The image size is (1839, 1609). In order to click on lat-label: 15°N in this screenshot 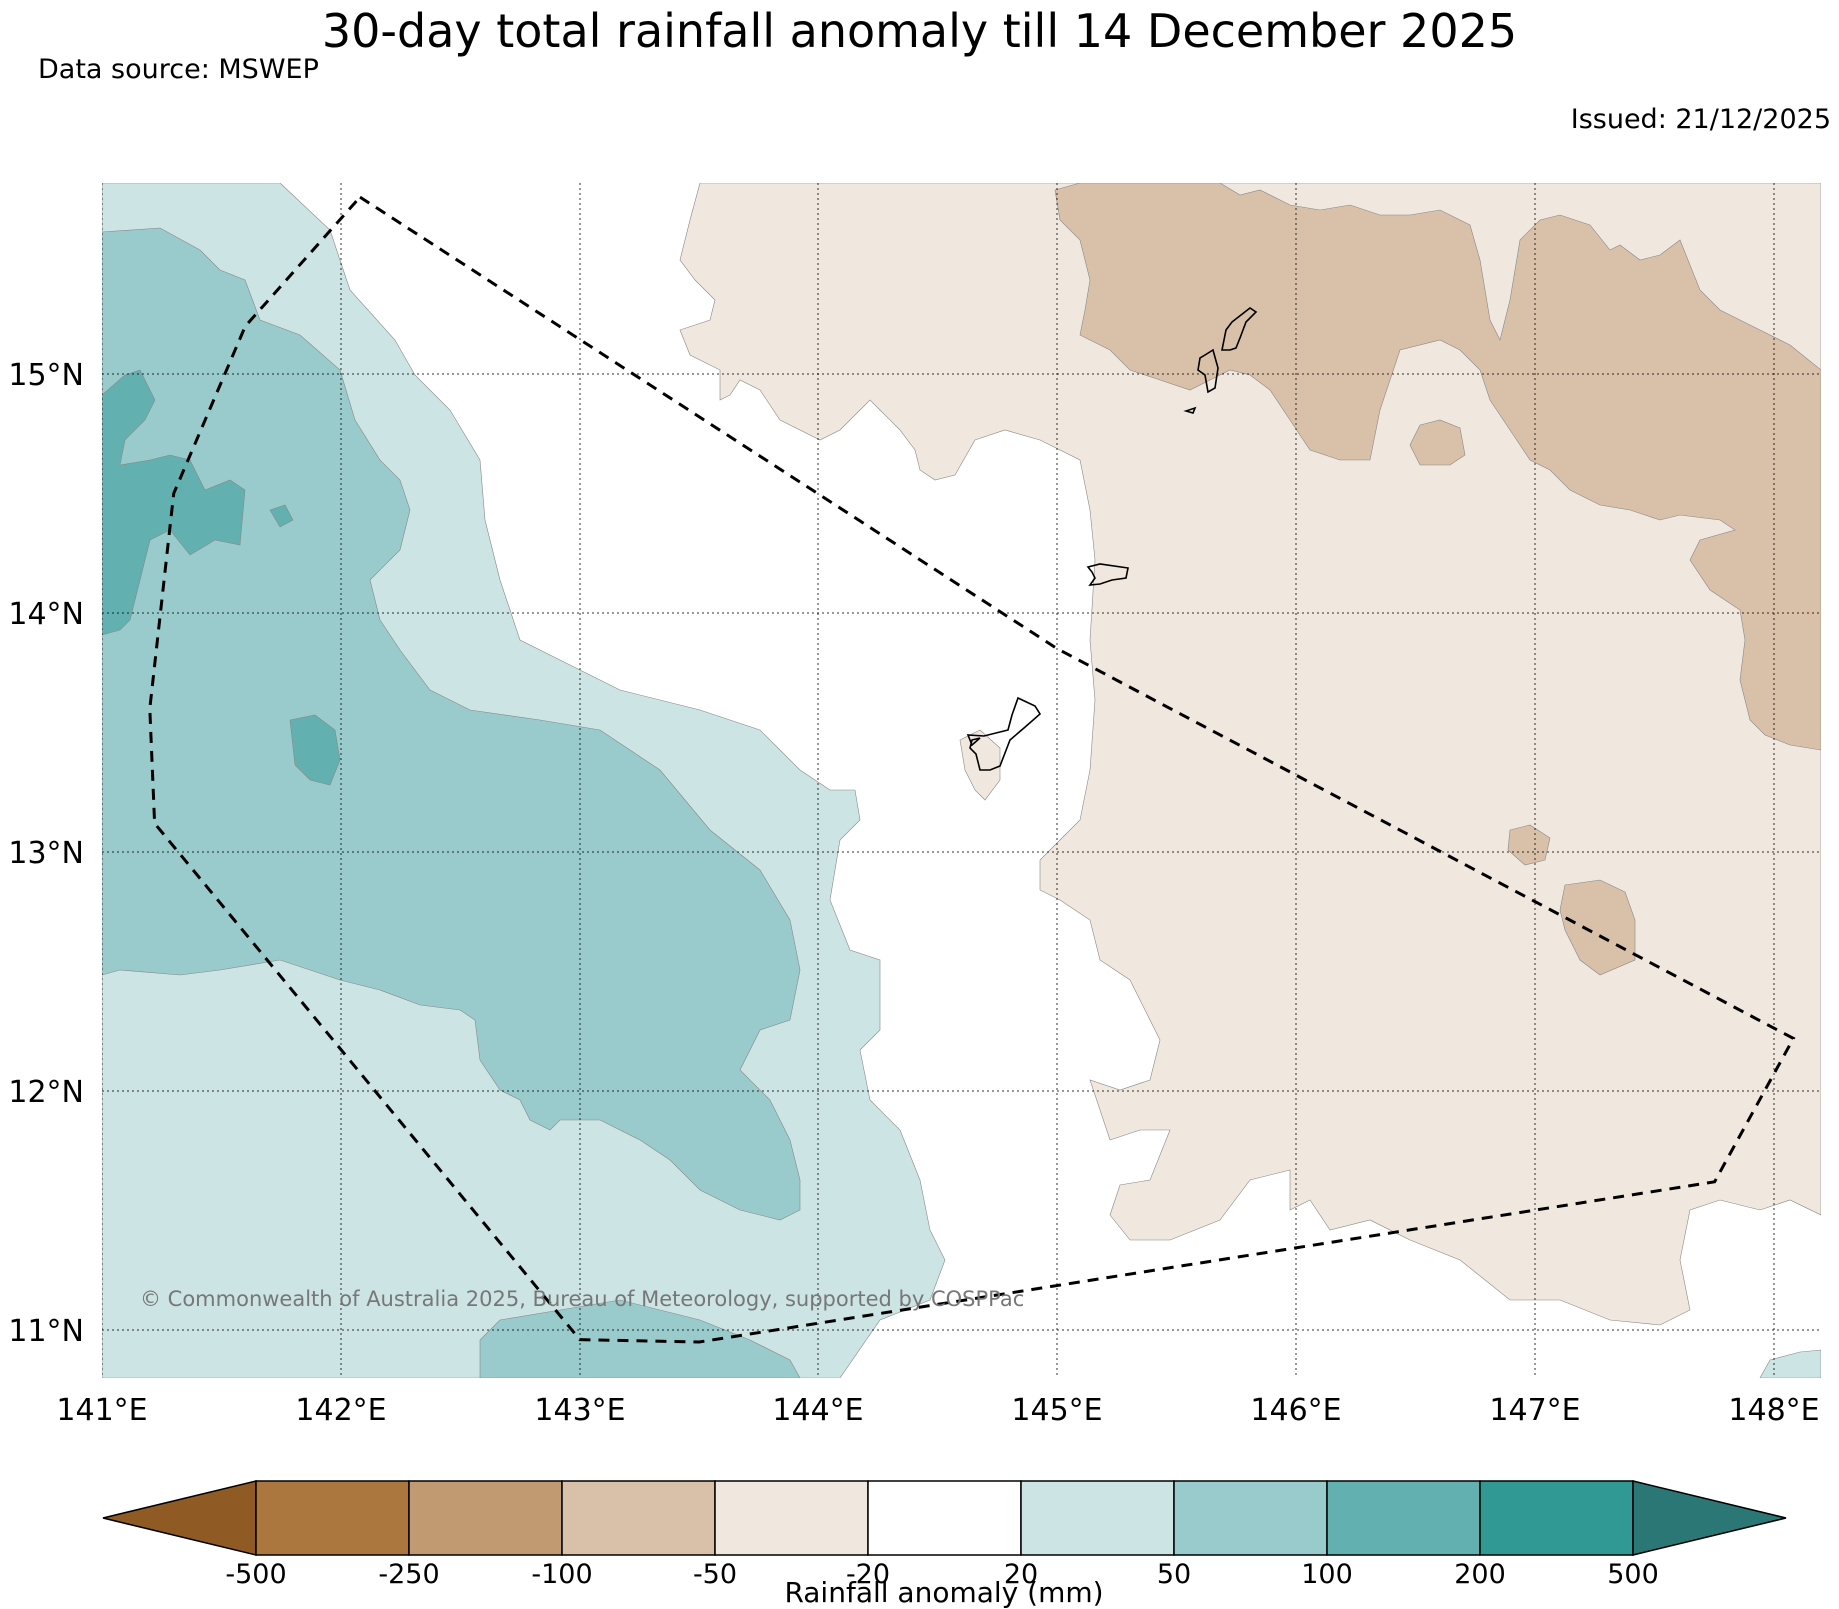, I will do `click(46, 375)`.